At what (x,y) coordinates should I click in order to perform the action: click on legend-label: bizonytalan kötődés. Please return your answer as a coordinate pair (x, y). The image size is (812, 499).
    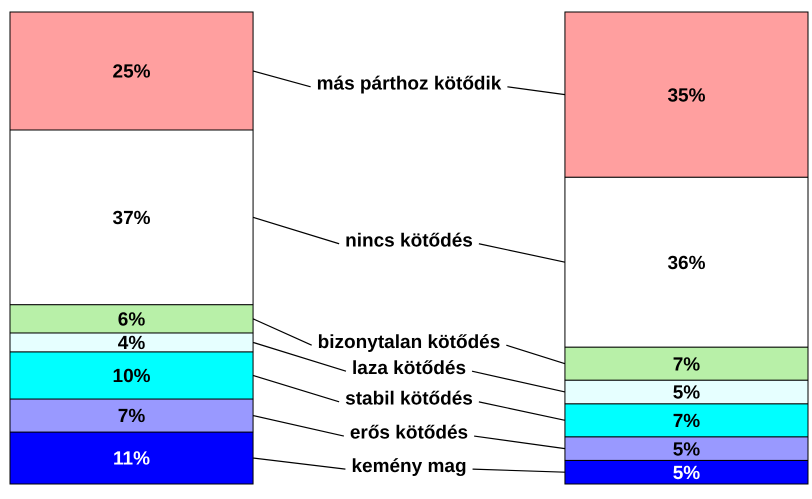
    Looking at the image, I should click on (409, 342).